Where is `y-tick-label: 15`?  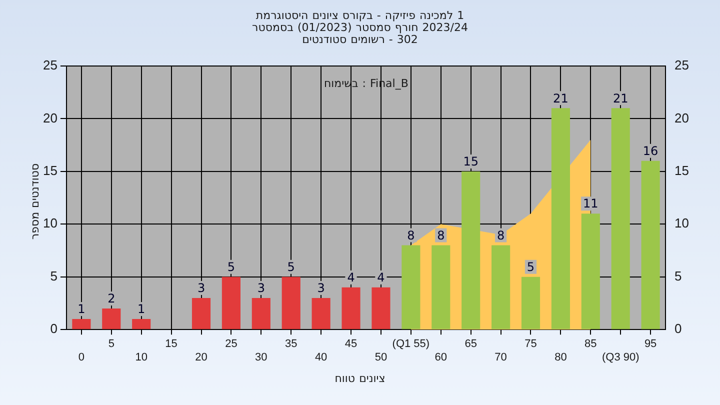
y-tick-label: 15 is located at coordinates (50, 170).